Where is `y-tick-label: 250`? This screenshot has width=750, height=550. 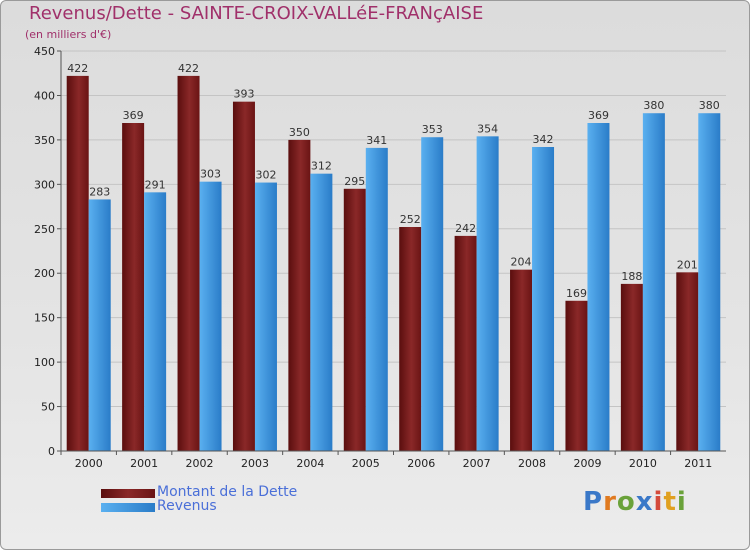 y-tick-label: 250 is located at coordinates (44, 229).